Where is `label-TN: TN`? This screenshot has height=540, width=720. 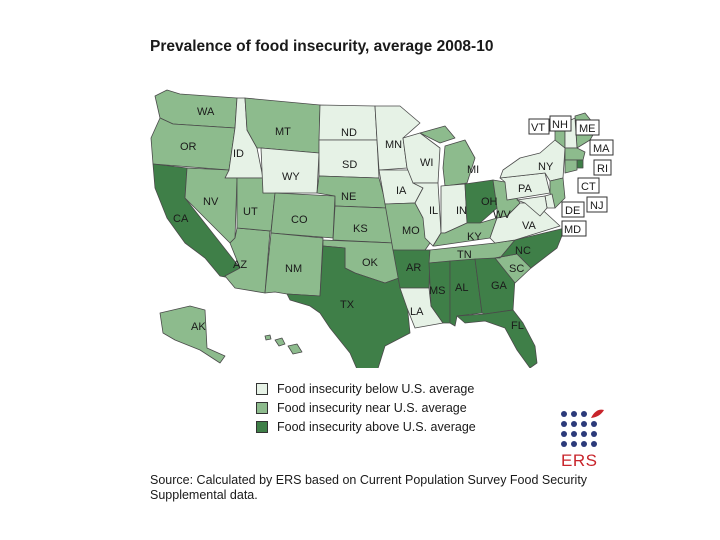 label-TN: TN is located at coordinates (464, 255).